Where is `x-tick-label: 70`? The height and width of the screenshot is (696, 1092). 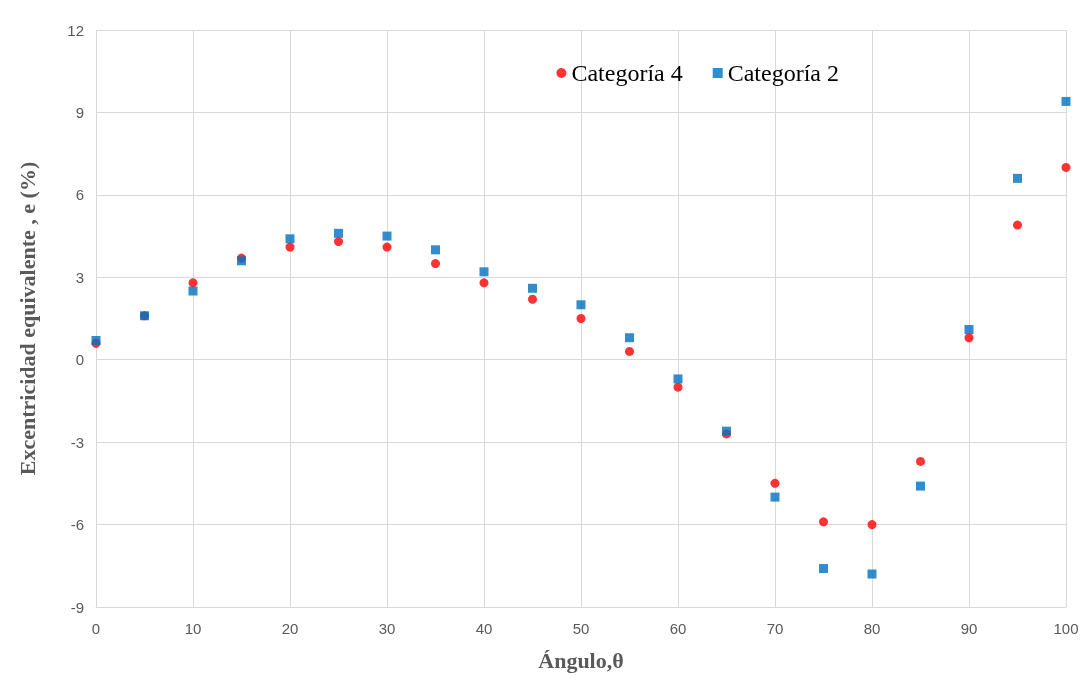
x-tick-label: 70 is located at coordinates (775, 628).